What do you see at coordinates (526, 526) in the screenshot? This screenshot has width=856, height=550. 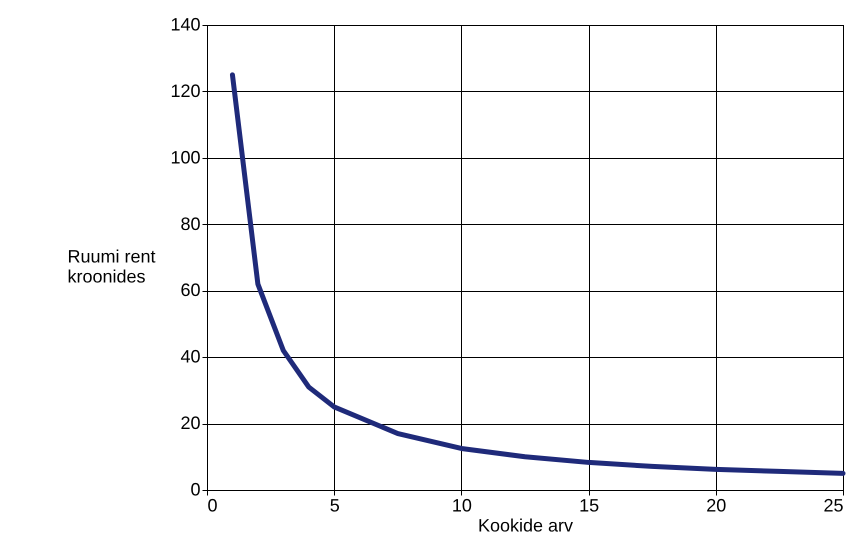 I see `x-axis-title: Kookide arv` at bounding box center [526, 526].